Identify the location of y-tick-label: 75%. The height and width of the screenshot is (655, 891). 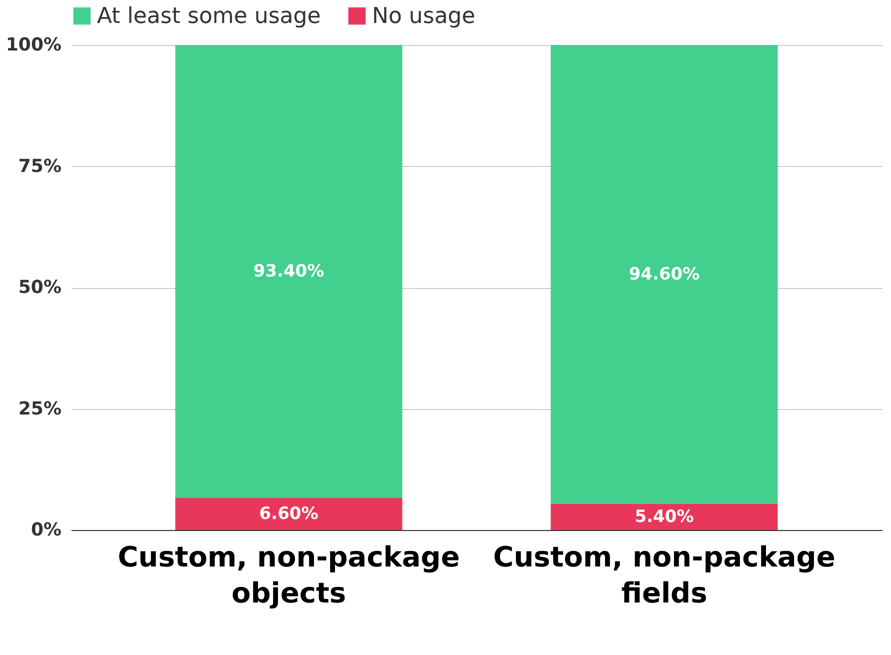
(40, 166).